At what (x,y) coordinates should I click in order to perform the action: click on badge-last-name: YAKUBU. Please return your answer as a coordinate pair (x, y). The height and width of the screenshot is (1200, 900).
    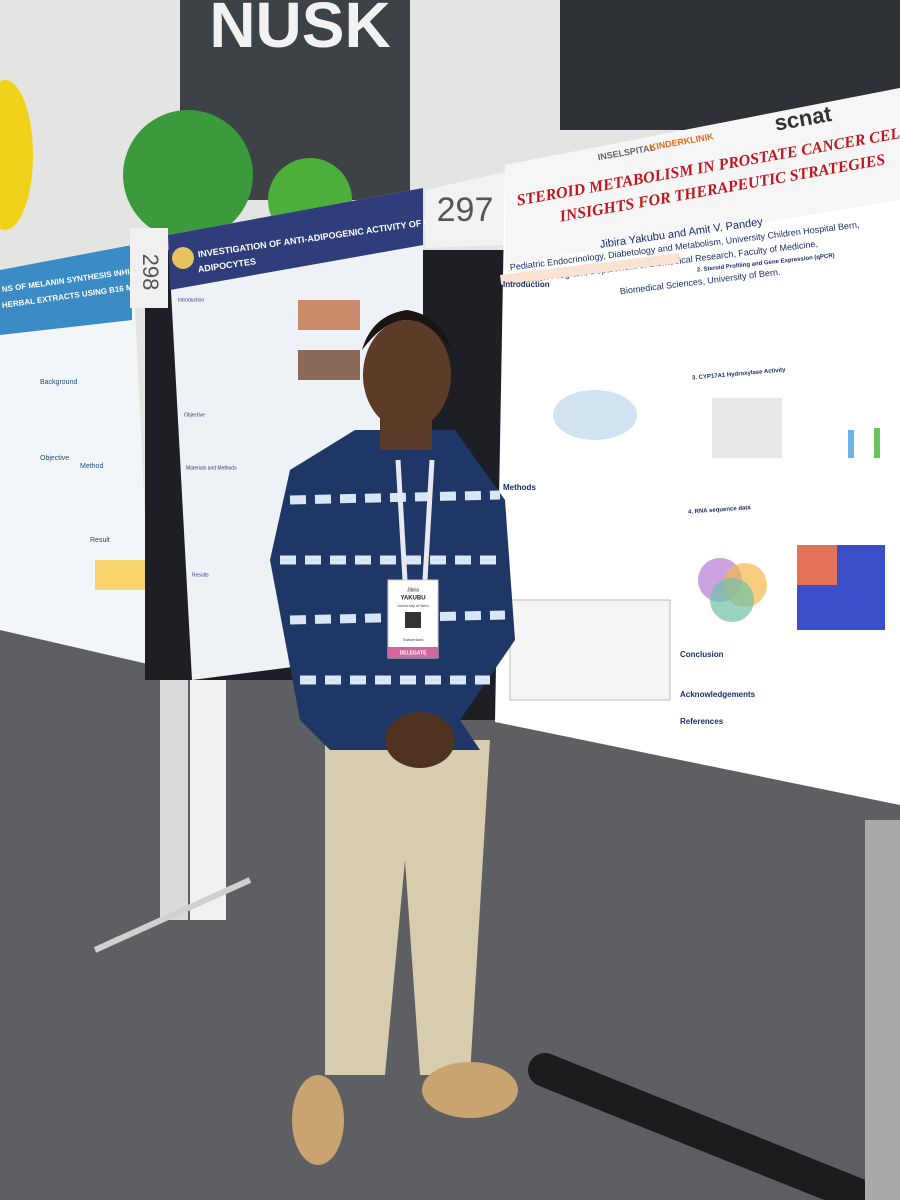
    Looking at the image, I should click on (412, 599).